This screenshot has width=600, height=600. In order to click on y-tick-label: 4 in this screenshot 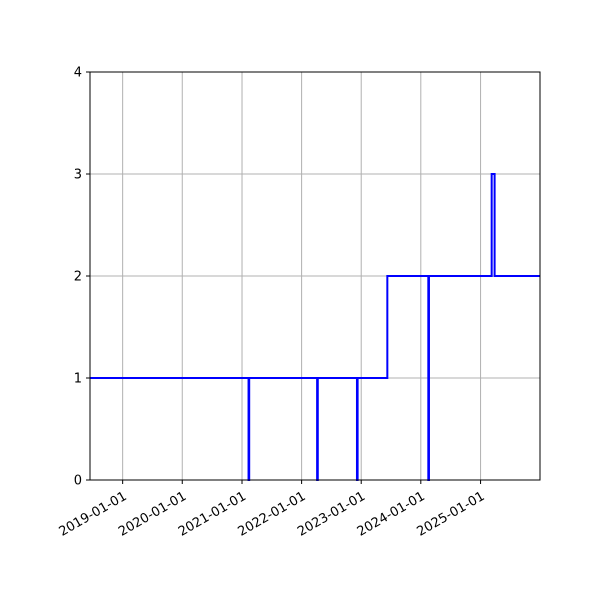, I will do `click(78, 73)`.